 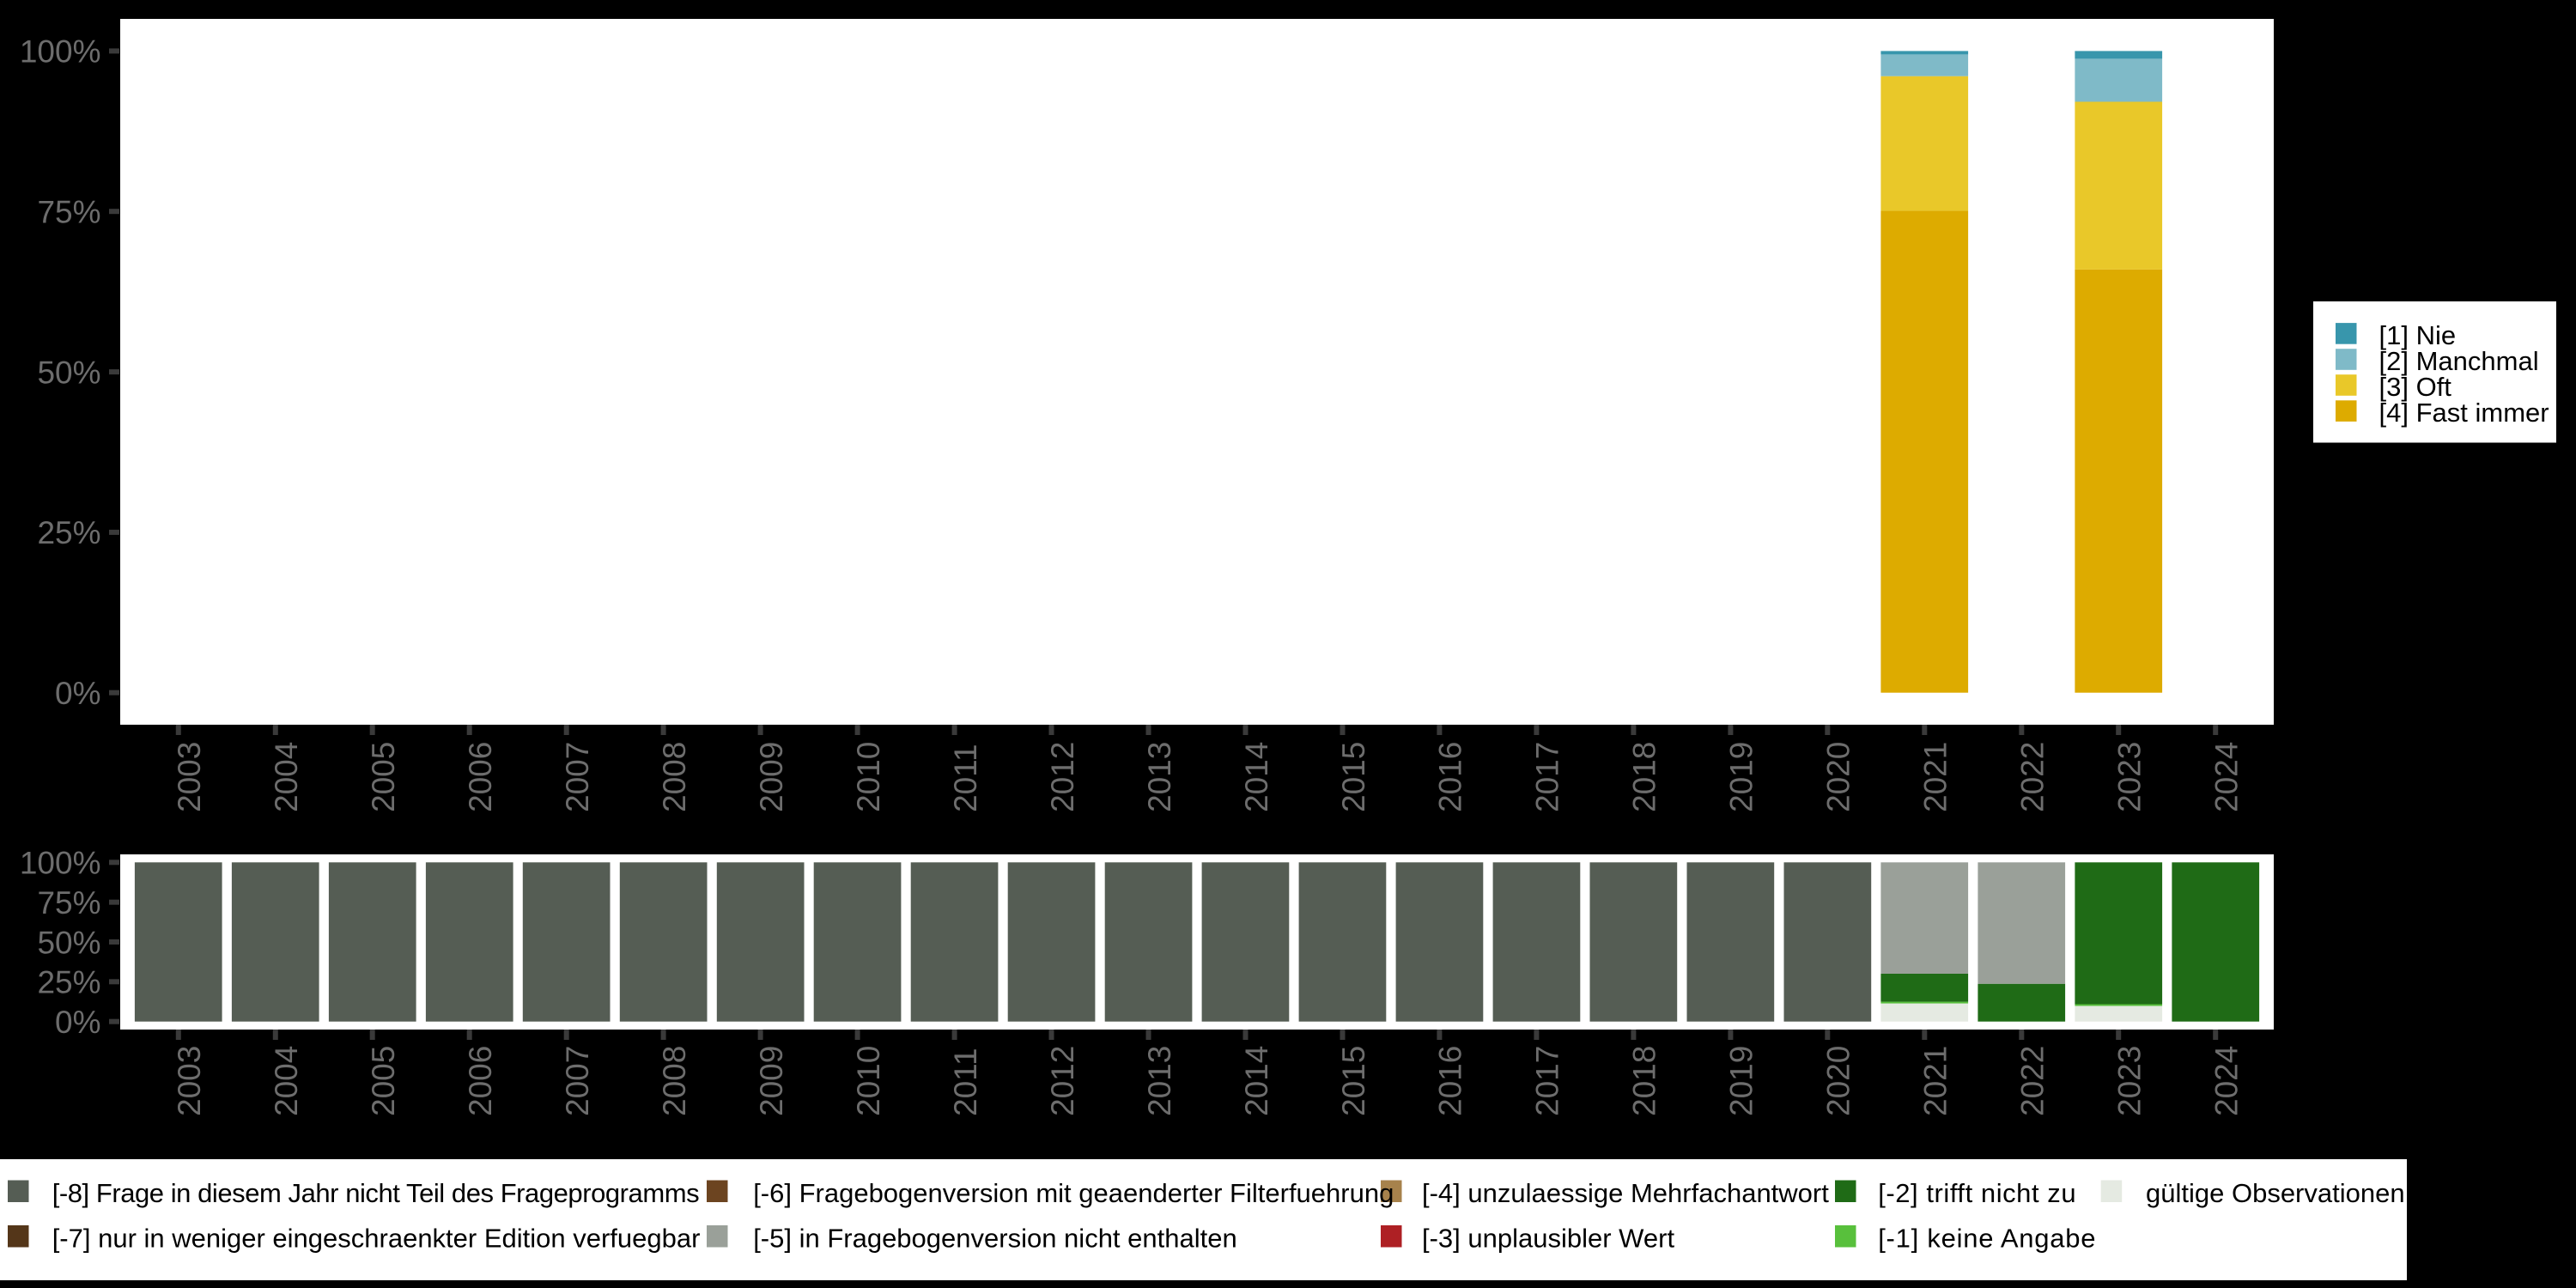 What do you see at coordinates (2275, 1193) in the screenshot?
I see `svg-text: gültige Observationen` at bounding box center [2275, 1193].